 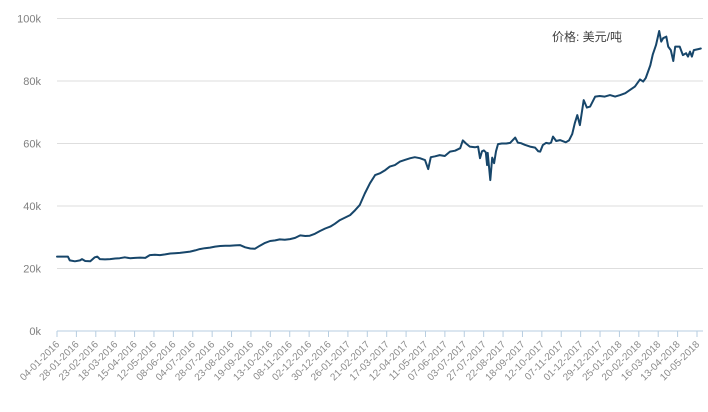 What do you see at coordinates (29, 20) in the screenshot?
I see `y-axis-tick-label: 100k` at bounding box center [29, 20].